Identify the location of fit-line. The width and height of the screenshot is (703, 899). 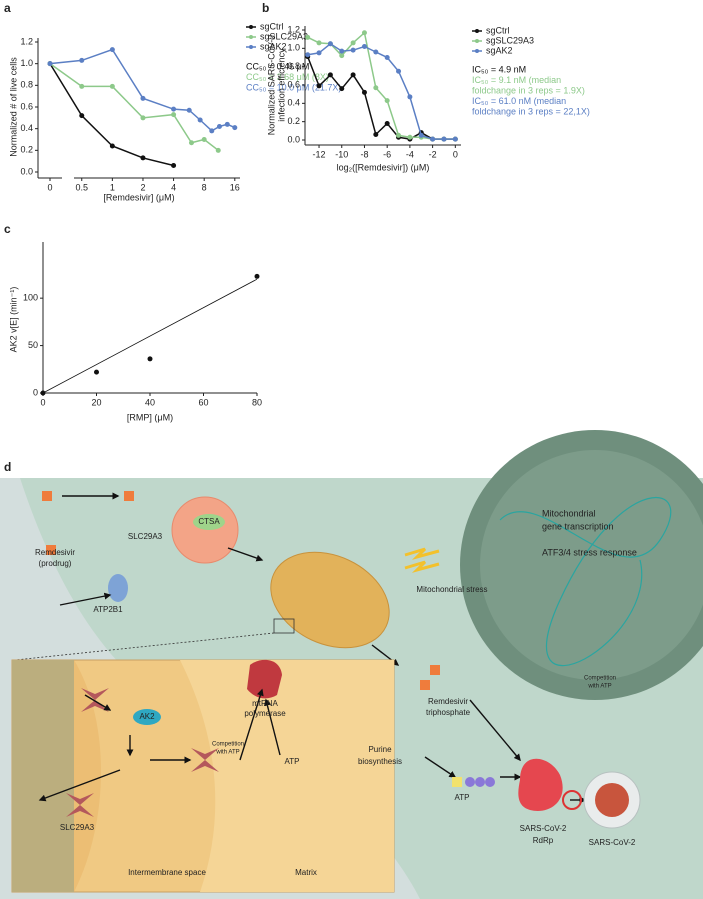
(150, 336).